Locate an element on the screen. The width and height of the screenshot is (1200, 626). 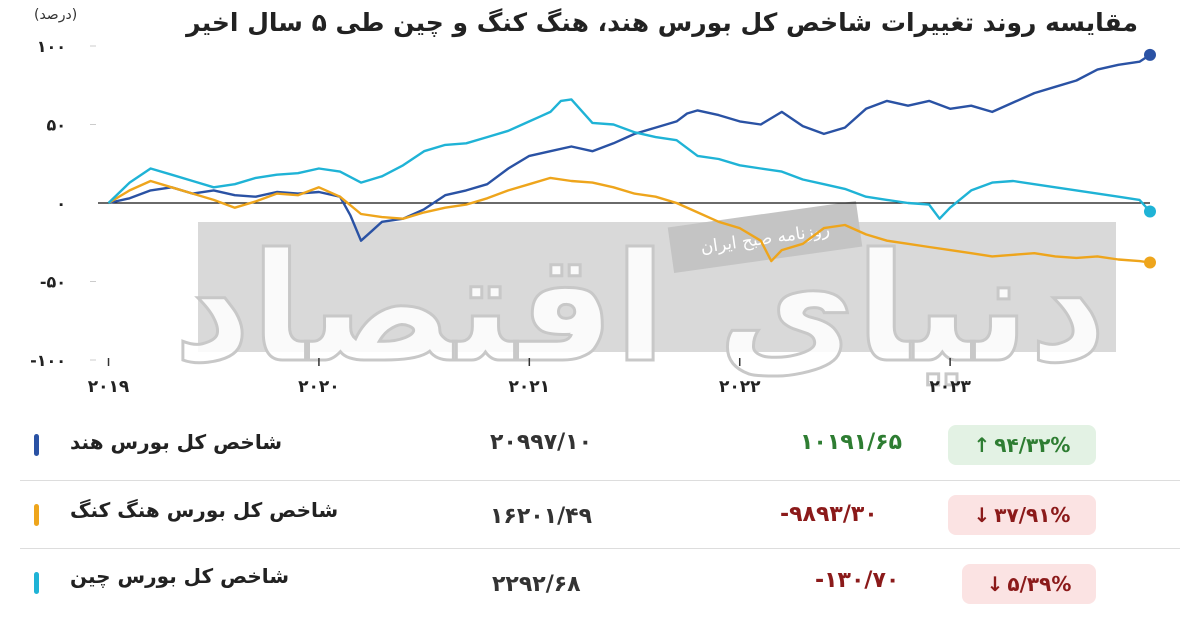
x-tick-label: ۲۰۲۰ is located at coordinates (319, 387).